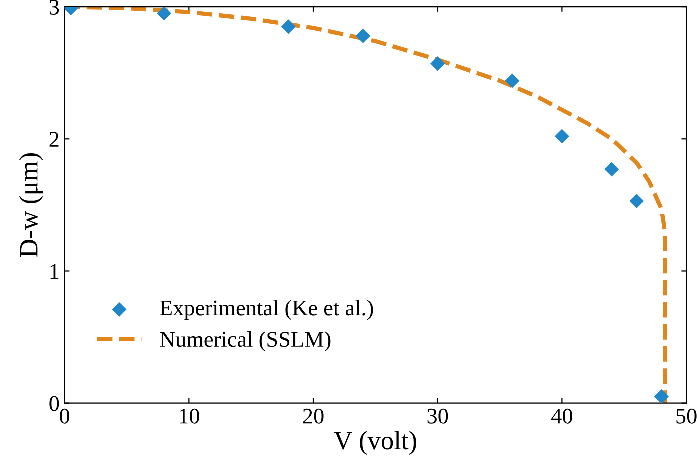 Image resolution: width=697 pixels, height=469 pixels. Describe the element at coordinates (55, 404) in the screenshot. I see `y-tick-label: 0` at that location.